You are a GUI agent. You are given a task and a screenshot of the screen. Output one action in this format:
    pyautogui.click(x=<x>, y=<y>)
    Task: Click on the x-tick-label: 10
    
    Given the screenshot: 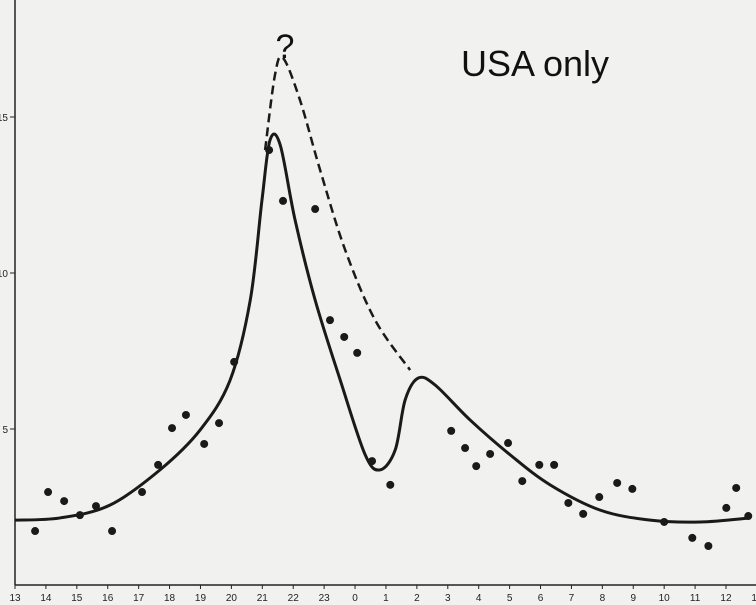 What is the action you would take?
    pyautogui.click(x=665, y=598)
    